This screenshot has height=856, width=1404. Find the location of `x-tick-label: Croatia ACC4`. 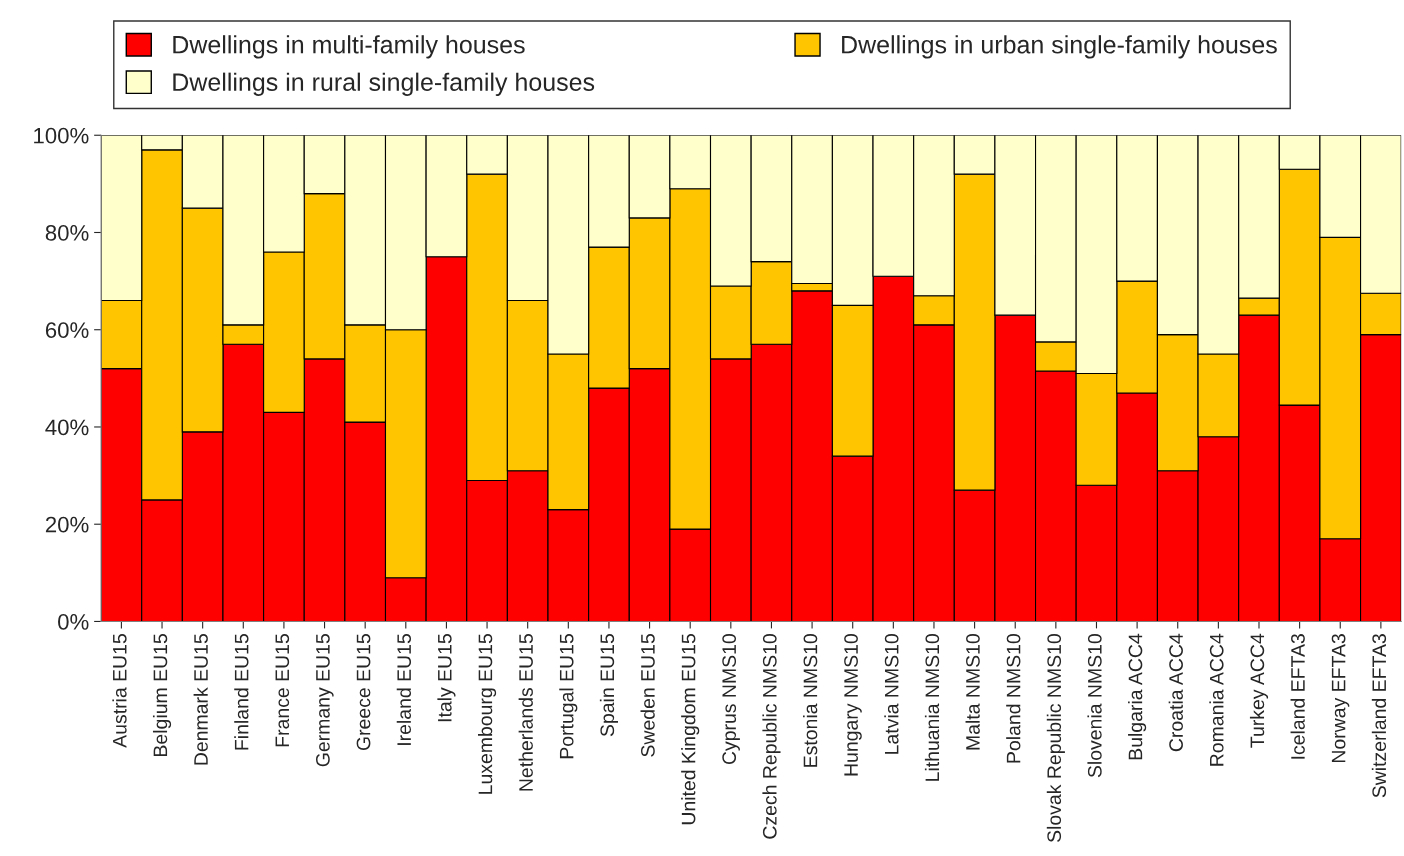

x-tick-label: Croatia ACC4 is located at coordinates (1175, 692).